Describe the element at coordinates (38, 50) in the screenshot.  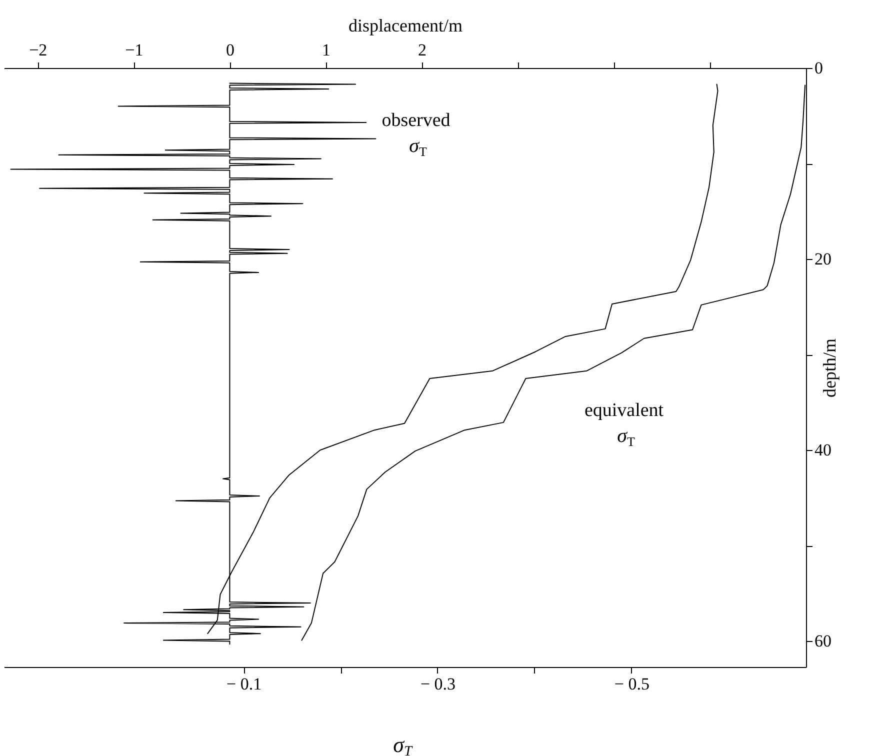
I see `x2-tick-label: −2` at that location.